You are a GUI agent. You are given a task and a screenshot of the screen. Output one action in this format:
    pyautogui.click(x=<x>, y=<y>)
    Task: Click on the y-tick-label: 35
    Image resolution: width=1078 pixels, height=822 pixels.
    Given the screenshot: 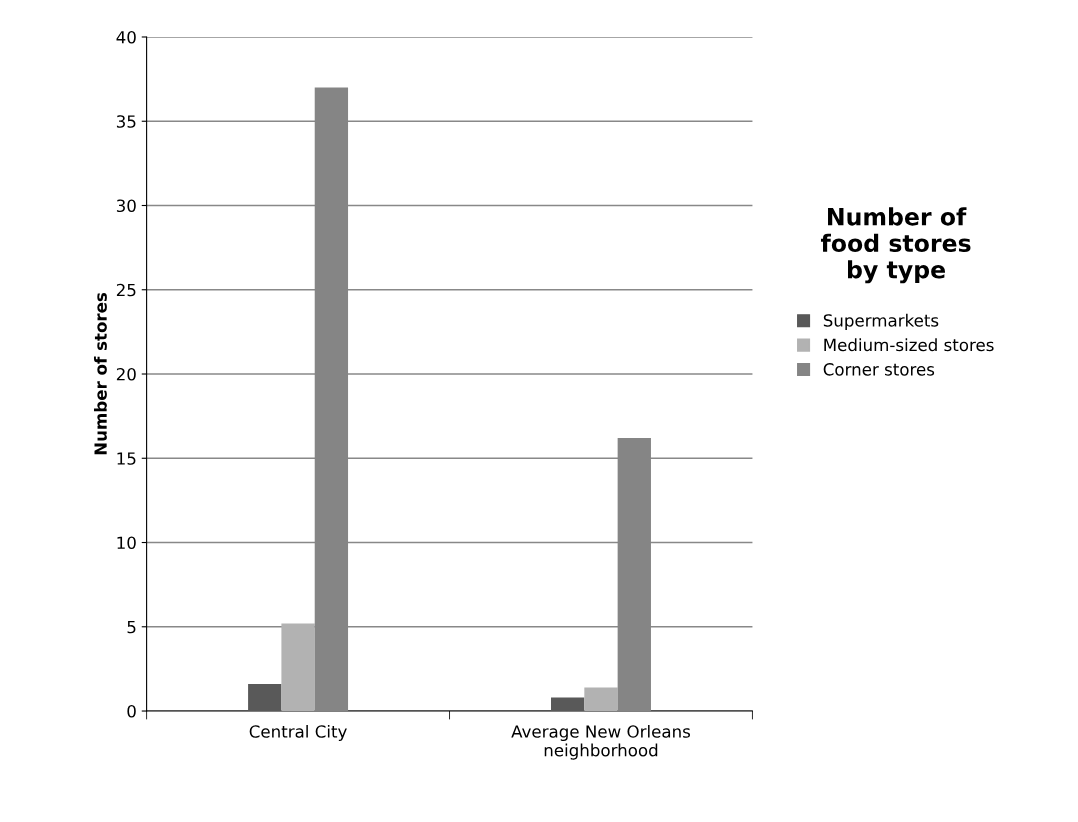 What is the action you would take?
    pyautogui.click(x=126, y=121)
    